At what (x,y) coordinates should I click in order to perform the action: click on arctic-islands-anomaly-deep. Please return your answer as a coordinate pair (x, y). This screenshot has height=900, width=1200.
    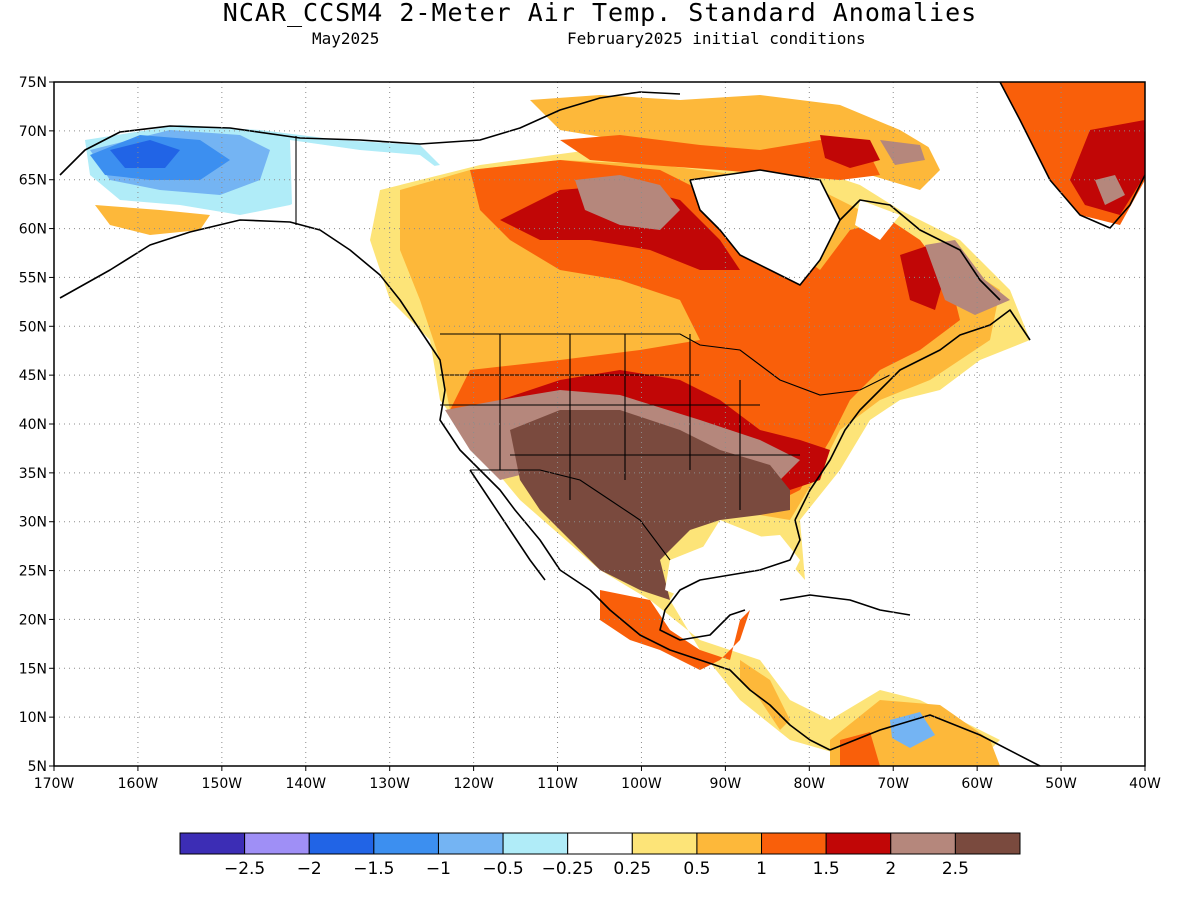
    Looking at the image, I should click on (720, 157).